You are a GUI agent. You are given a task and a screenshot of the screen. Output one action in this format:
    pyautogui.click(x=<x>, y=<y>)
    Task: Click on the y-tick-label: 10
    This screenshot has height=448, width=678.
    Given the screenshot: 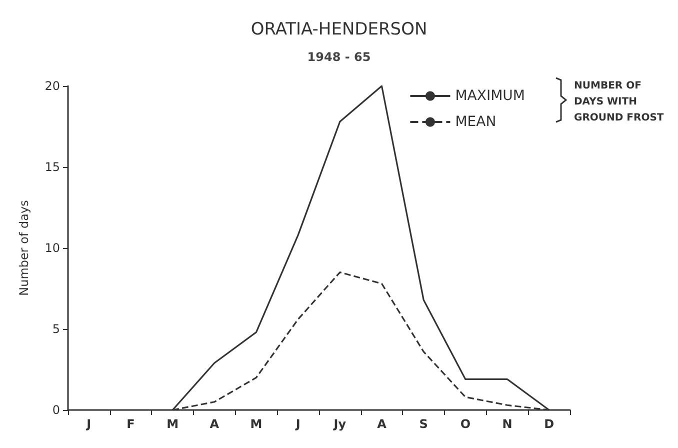 What is the action you would take?
    pyautogui.click(x=52, y=248)
    